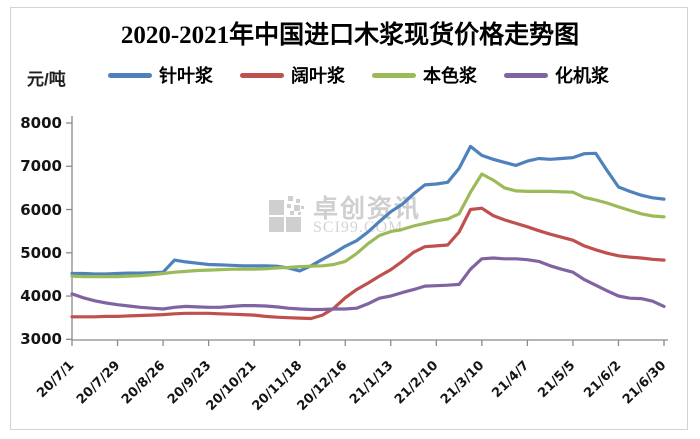  I want to click on legend-line-swatch-chemi-mechanical, so click(526, 75).